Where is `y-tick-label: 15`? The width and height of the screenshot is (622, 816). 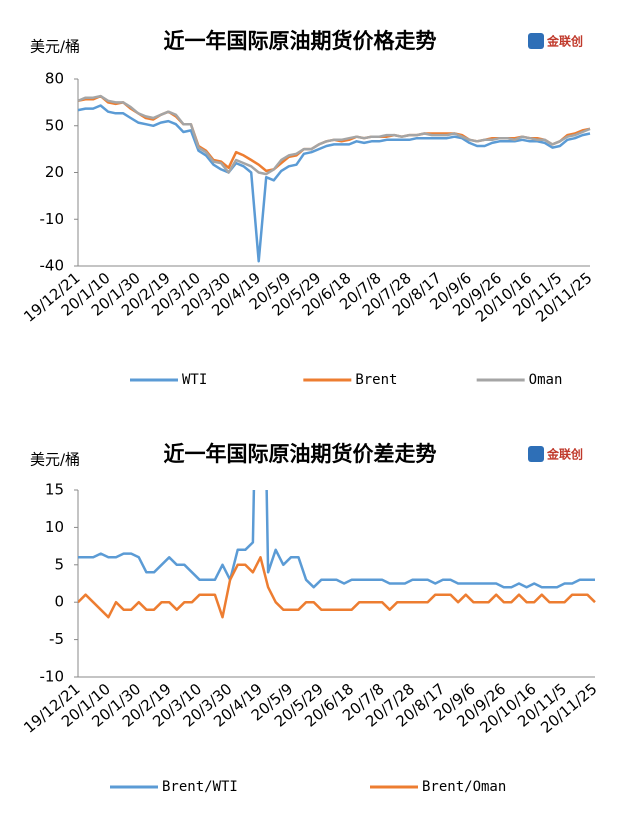
y-tick-label: 15 is located at coordinates (54, 490).